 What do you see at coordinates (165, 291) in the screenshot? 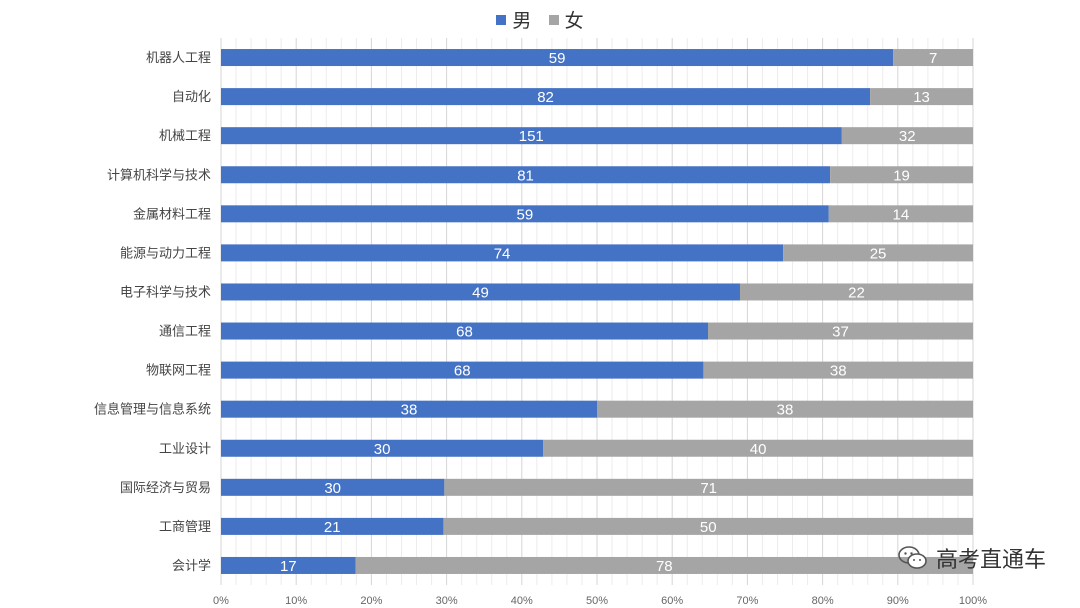
I see `category-label: 电子科学与技术` at bounding box center [165, 291].